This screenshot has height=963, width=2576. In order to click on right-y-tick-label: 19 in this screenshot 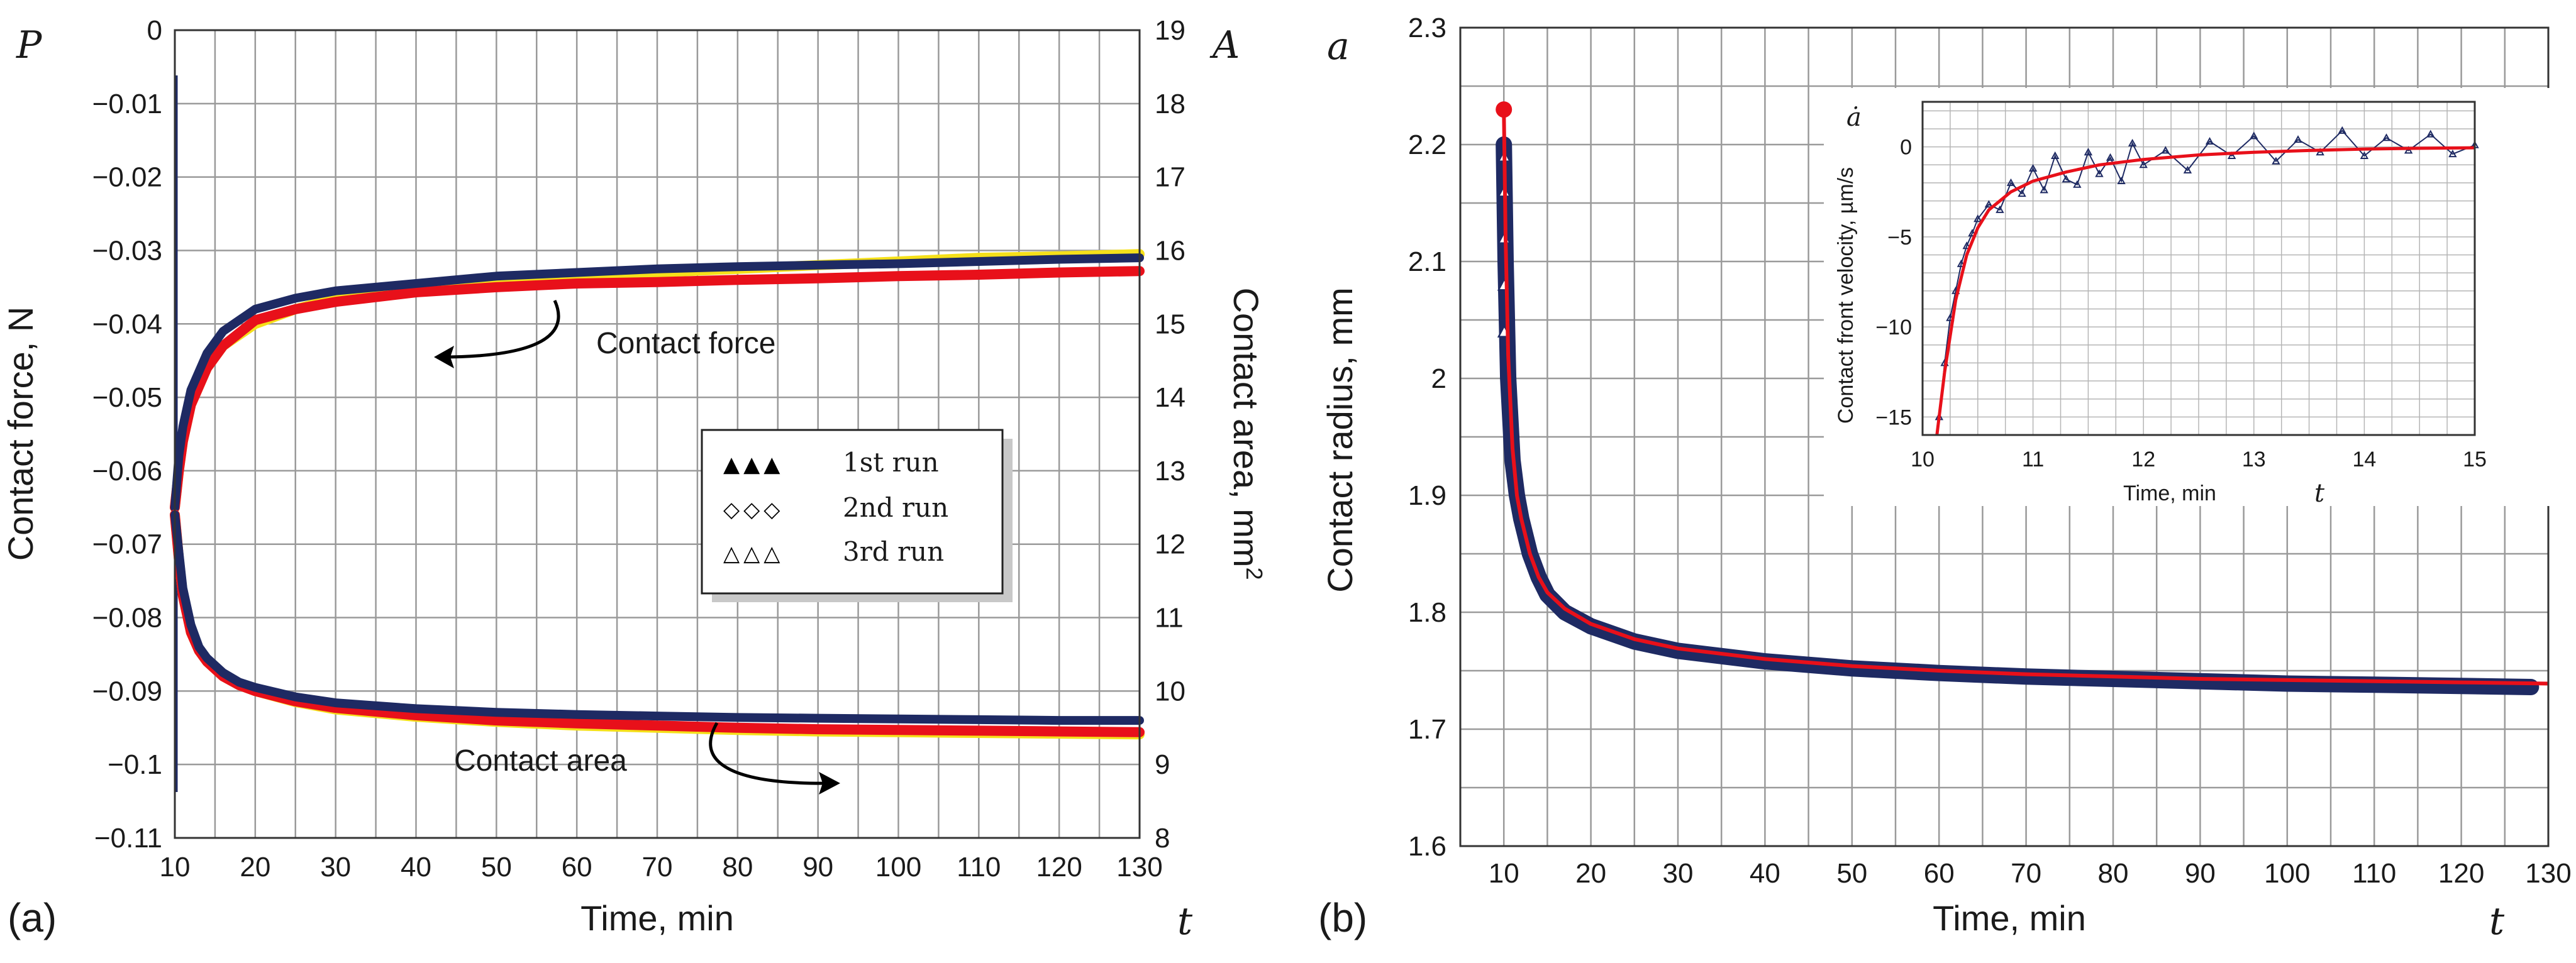, I will do `click(1170, 31)`.